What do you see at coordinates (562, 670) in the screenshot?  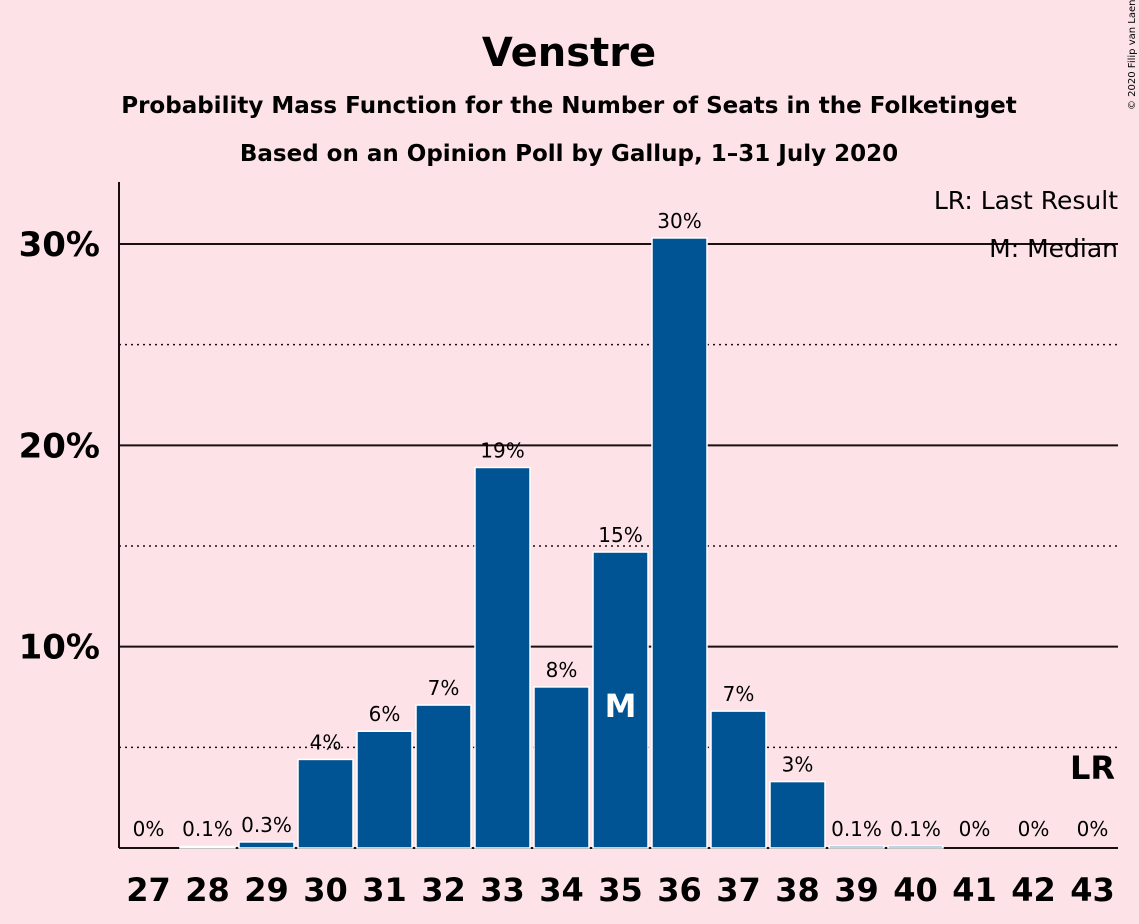 I see `data-label-seats-34: 8%` at bounding box center [562, 670].